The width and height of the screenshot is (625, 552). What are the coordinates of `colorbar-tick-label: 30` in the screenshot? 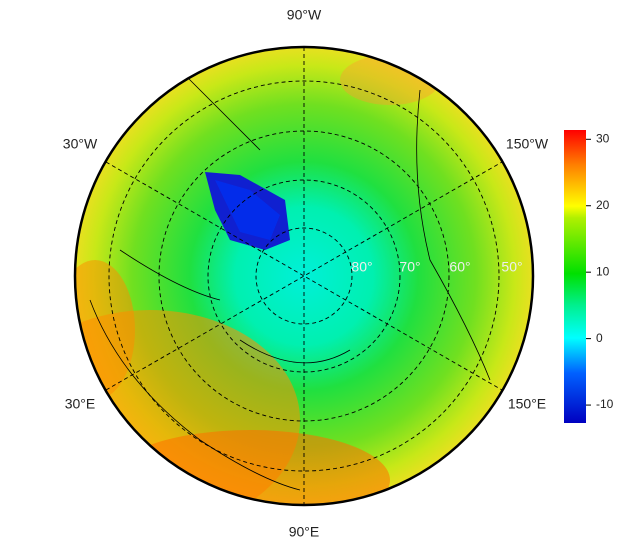 It's located at (603, 138).